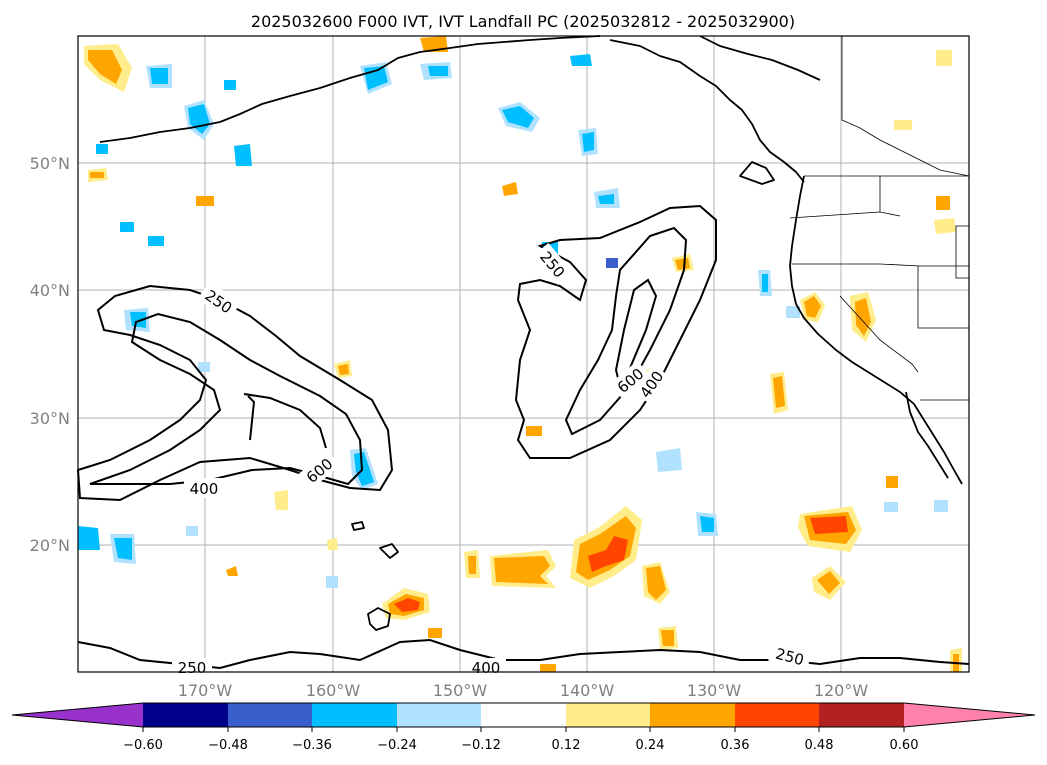 The image size is (1047, 765). Describe the element at coordinates (460, 690) in the screenshot. I see `lon-label-150w: 150°W` at that location.